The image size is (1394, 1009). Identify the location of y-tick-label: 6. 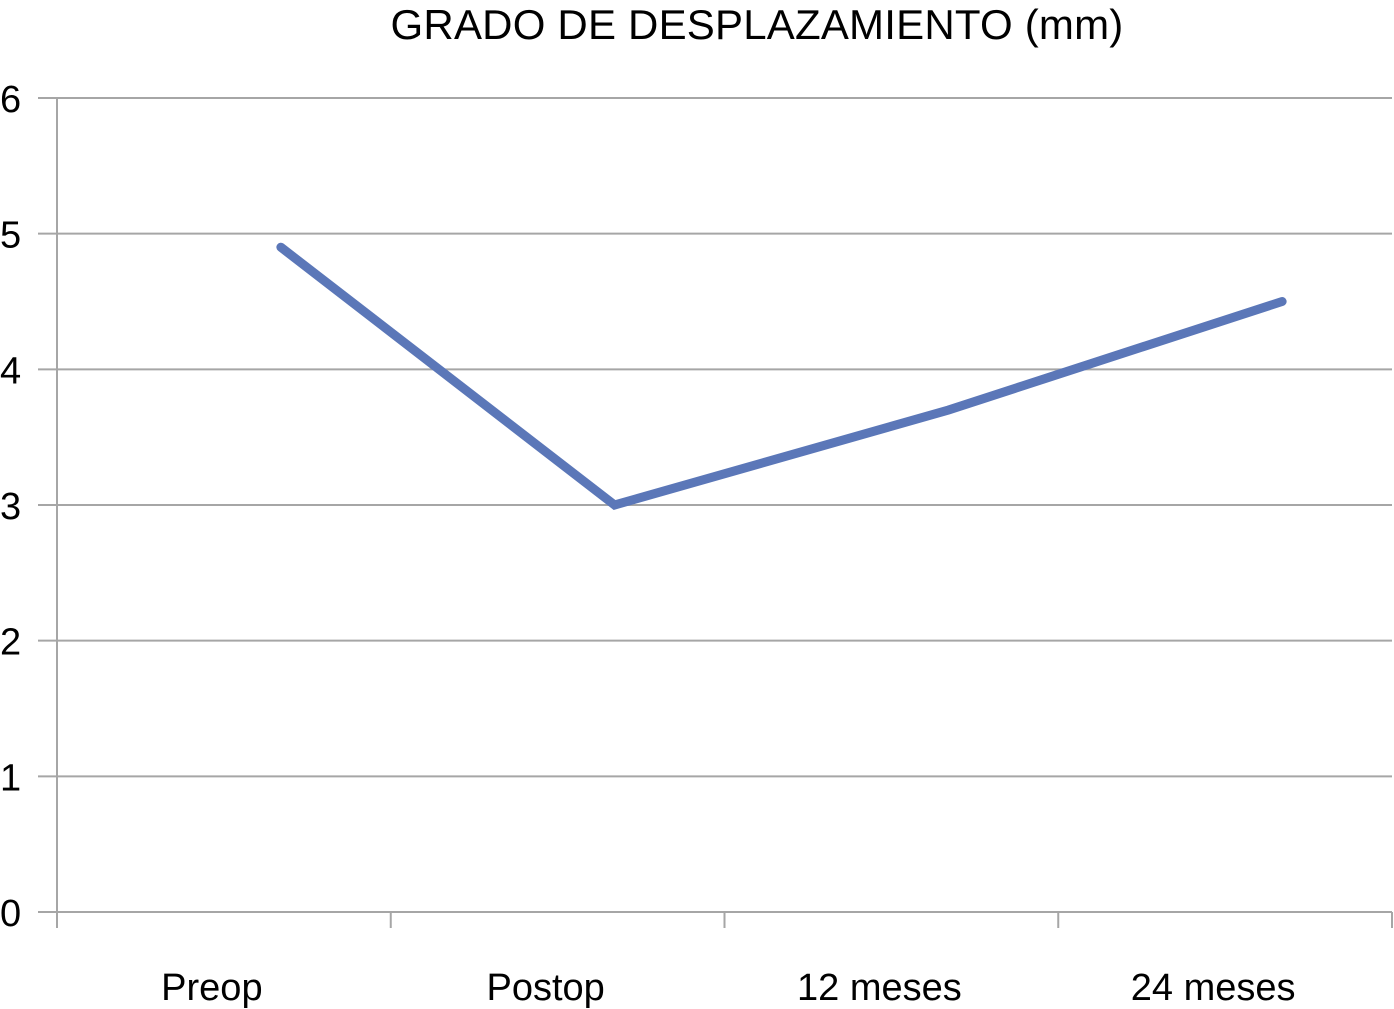
(10, 100).